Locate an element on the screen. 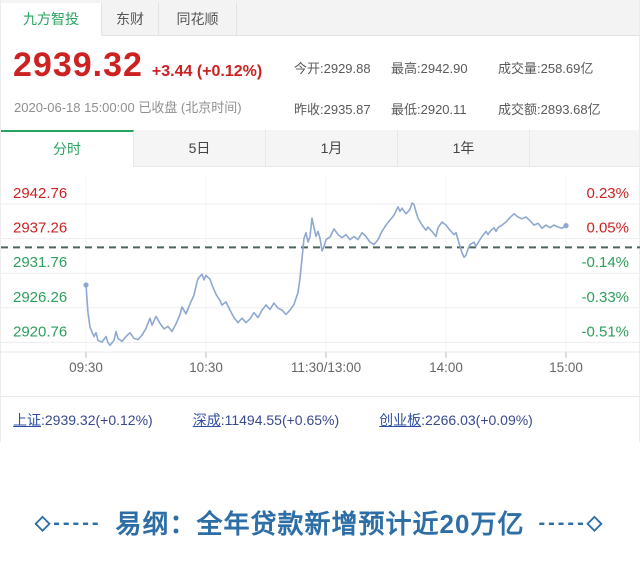 This screenshot has height=564, width=640. tab-5day: 5日 is located at coordinates (200, 148).